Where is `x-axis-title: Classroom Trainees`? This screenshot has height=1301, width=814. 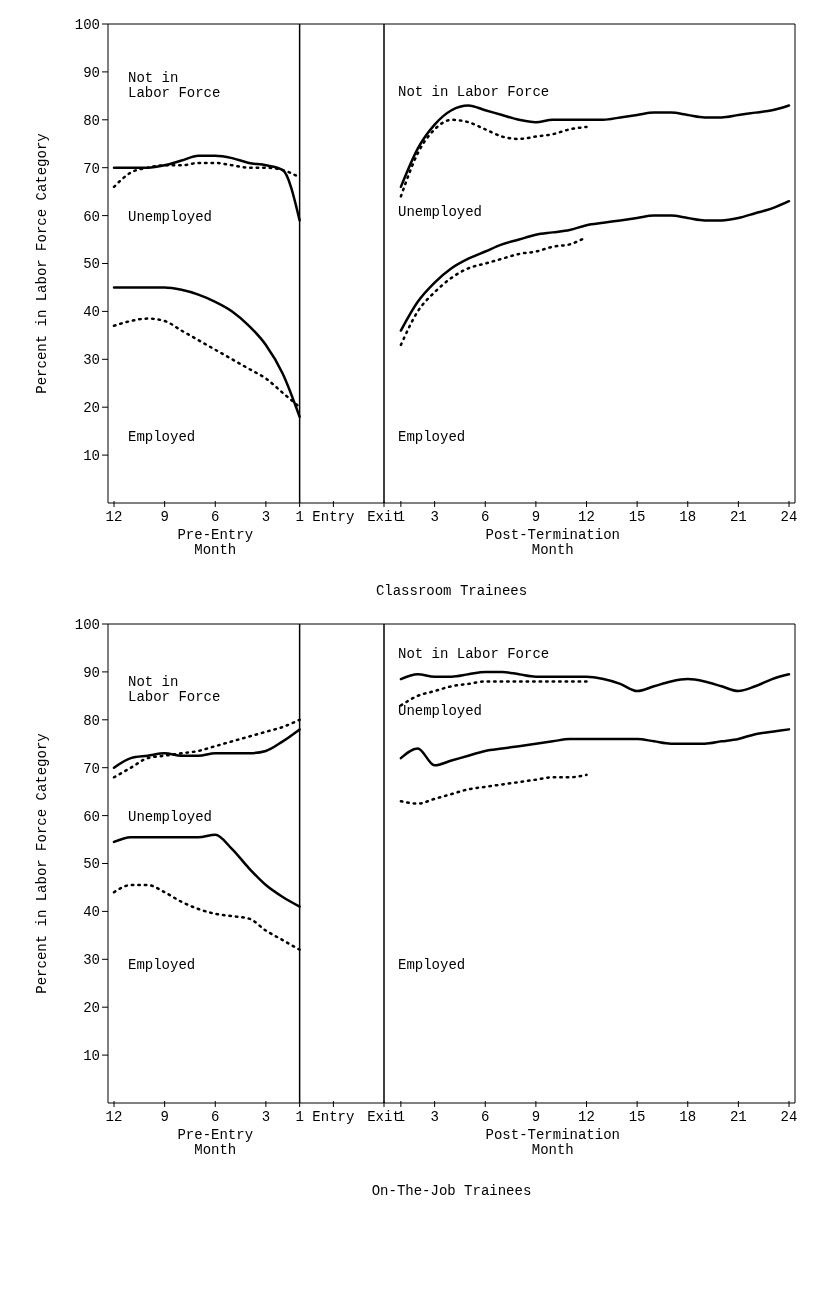
x-axis-title: Classroom Trainees is located at coordinates (451, 590).